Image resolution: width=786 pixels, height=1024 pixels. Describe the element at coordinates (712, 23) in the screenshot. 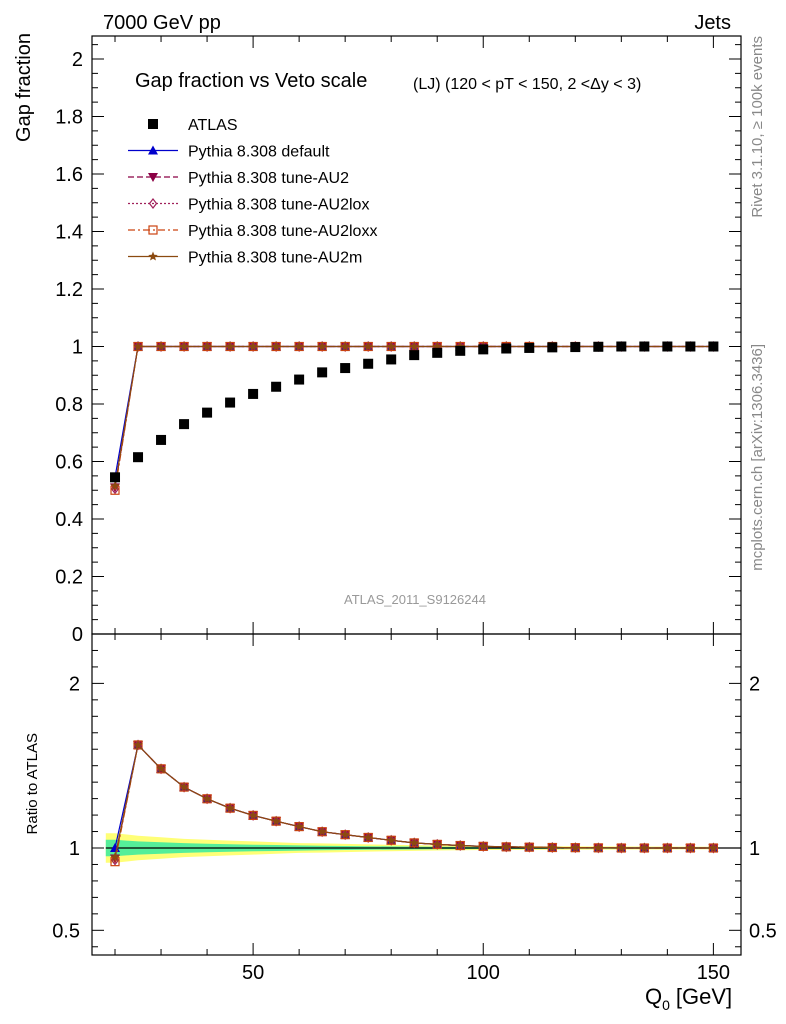

I see `header-right-label: Jets` at that location.